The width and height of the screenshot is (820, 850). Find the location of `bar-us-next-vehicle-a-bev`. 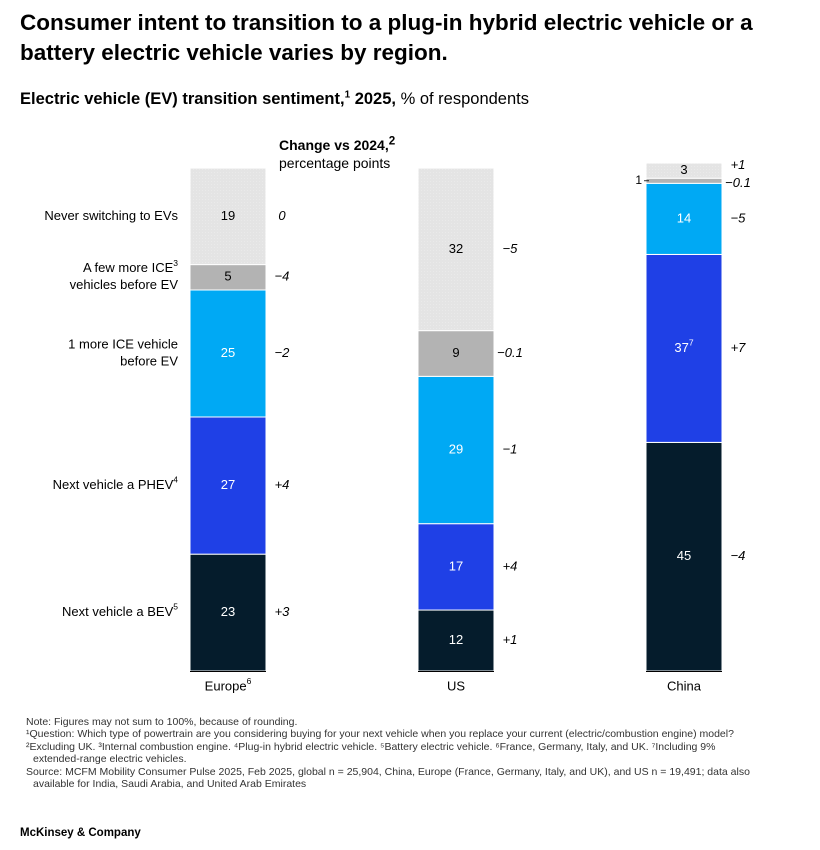

bar-us-next-vehicle-a-bev is located at coordinates (456, 640).